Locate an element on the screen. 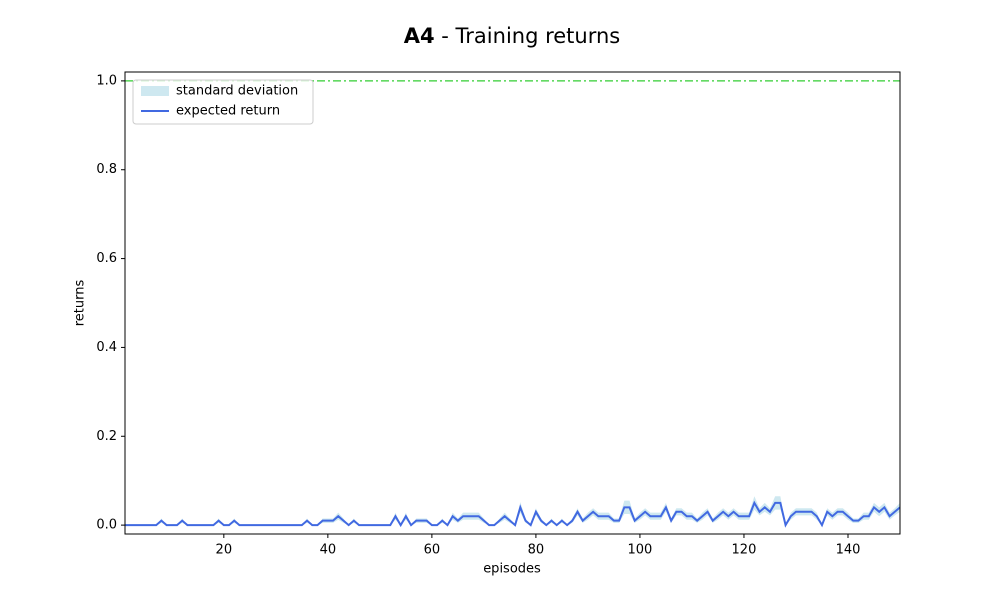 This screenshot has height=600, width=1000. x-tick-label: 40 is located at coordinates (328, 550).